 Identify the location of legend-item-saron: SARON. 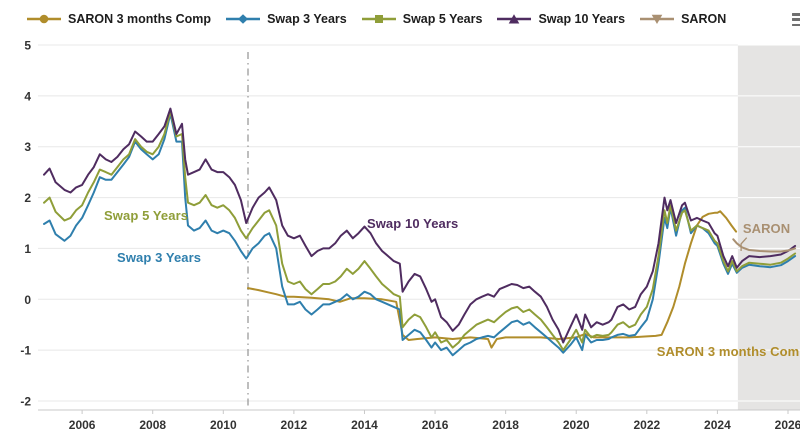
(682, 19).